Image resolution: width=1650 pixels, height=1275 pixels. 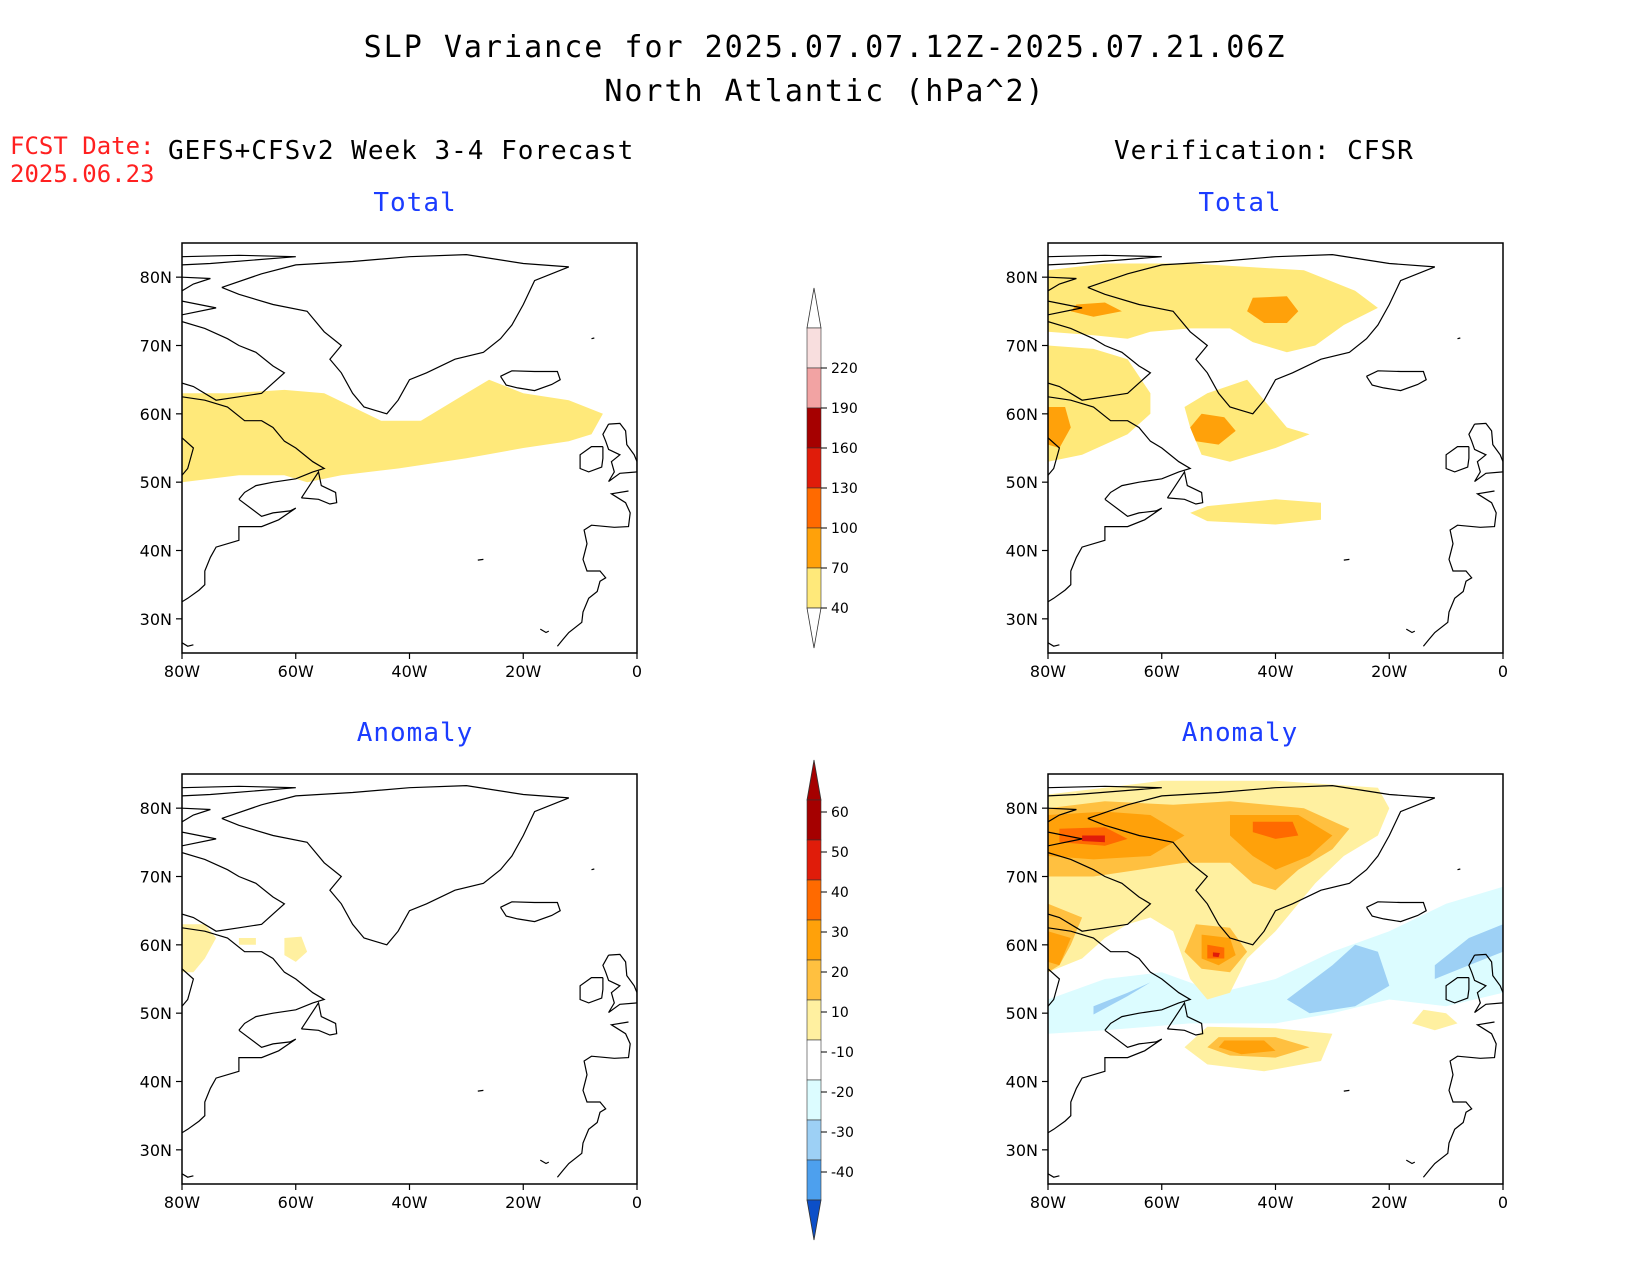 I want to click on colorbar-arrow-bottom, so click(x=814, y=628).